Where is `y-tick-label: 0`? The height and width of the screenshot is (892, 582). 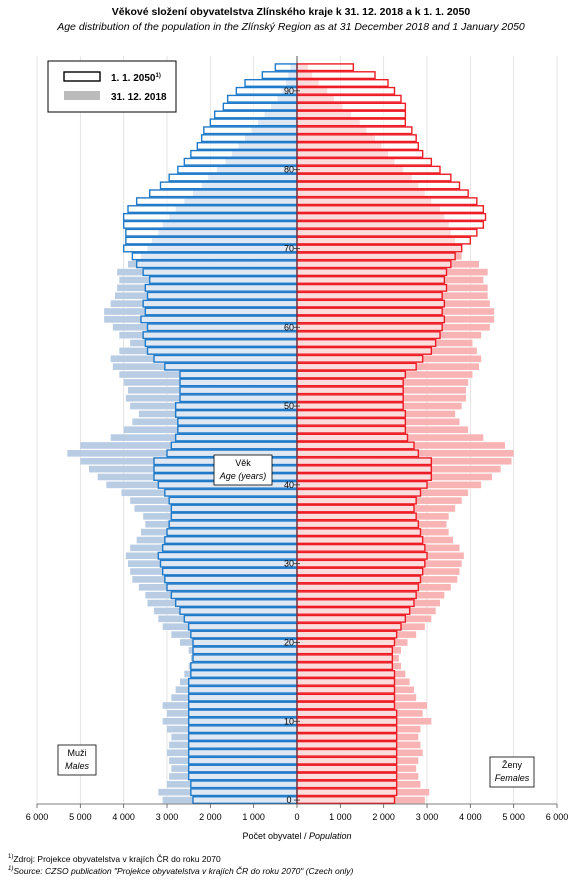 y-tick-label: 0 is located at coordinates (288, 800).